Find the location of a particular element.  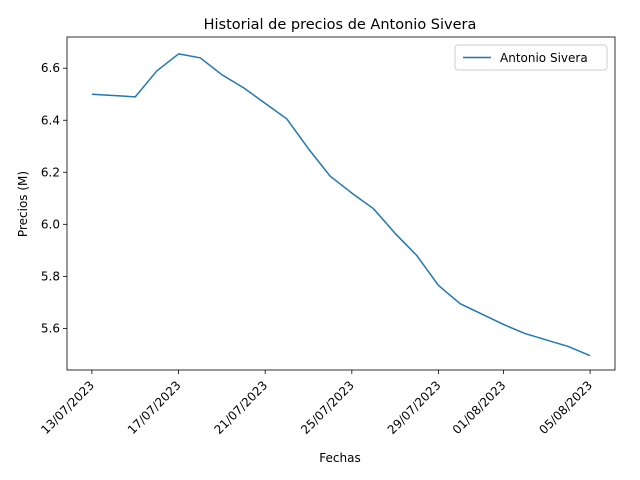

x-tick-label: 13/07/2023 is located at coordinates (67, 407).